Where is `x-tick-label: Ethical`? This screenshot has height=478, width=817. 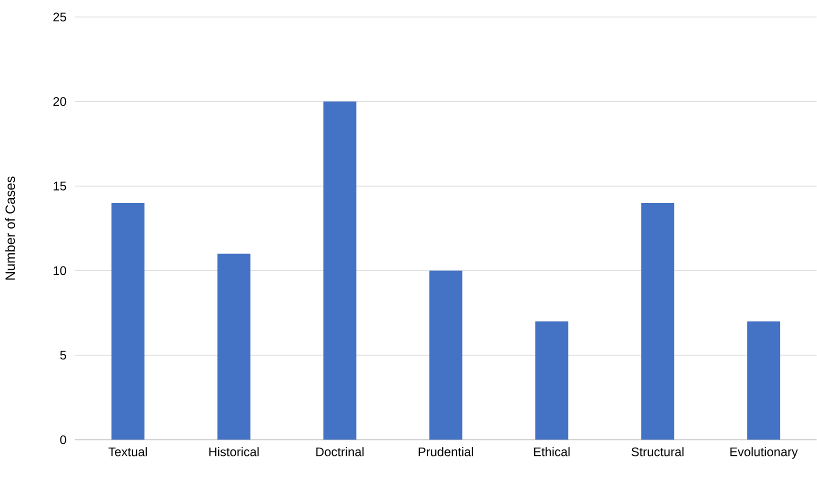 x-tick-label: Ethical is located at coordinates (552, 451).